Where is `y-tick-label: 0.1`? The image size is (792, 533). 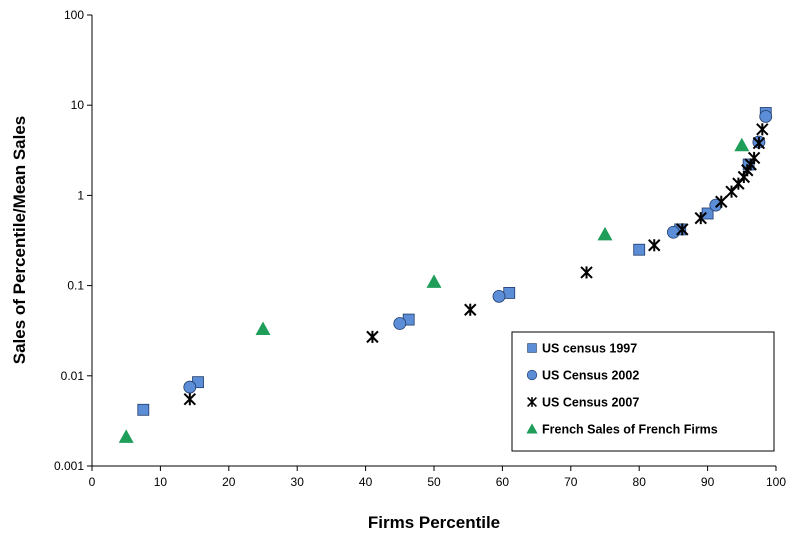 y-tick-label: 0.1 is located at coordinates (75, 286).